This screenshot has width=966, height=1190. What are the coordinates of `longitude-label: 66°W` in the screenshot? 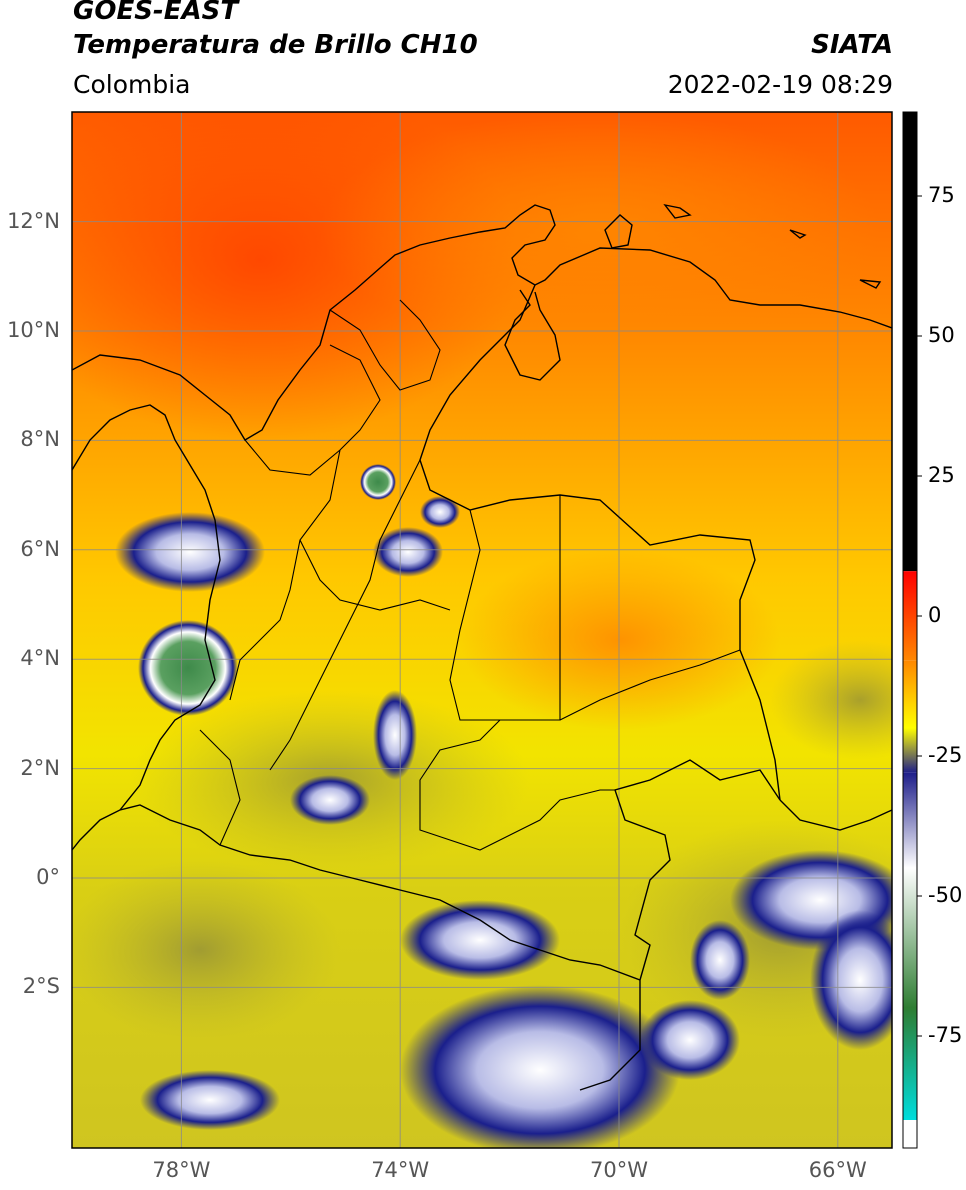 It's located at (837, 1170).